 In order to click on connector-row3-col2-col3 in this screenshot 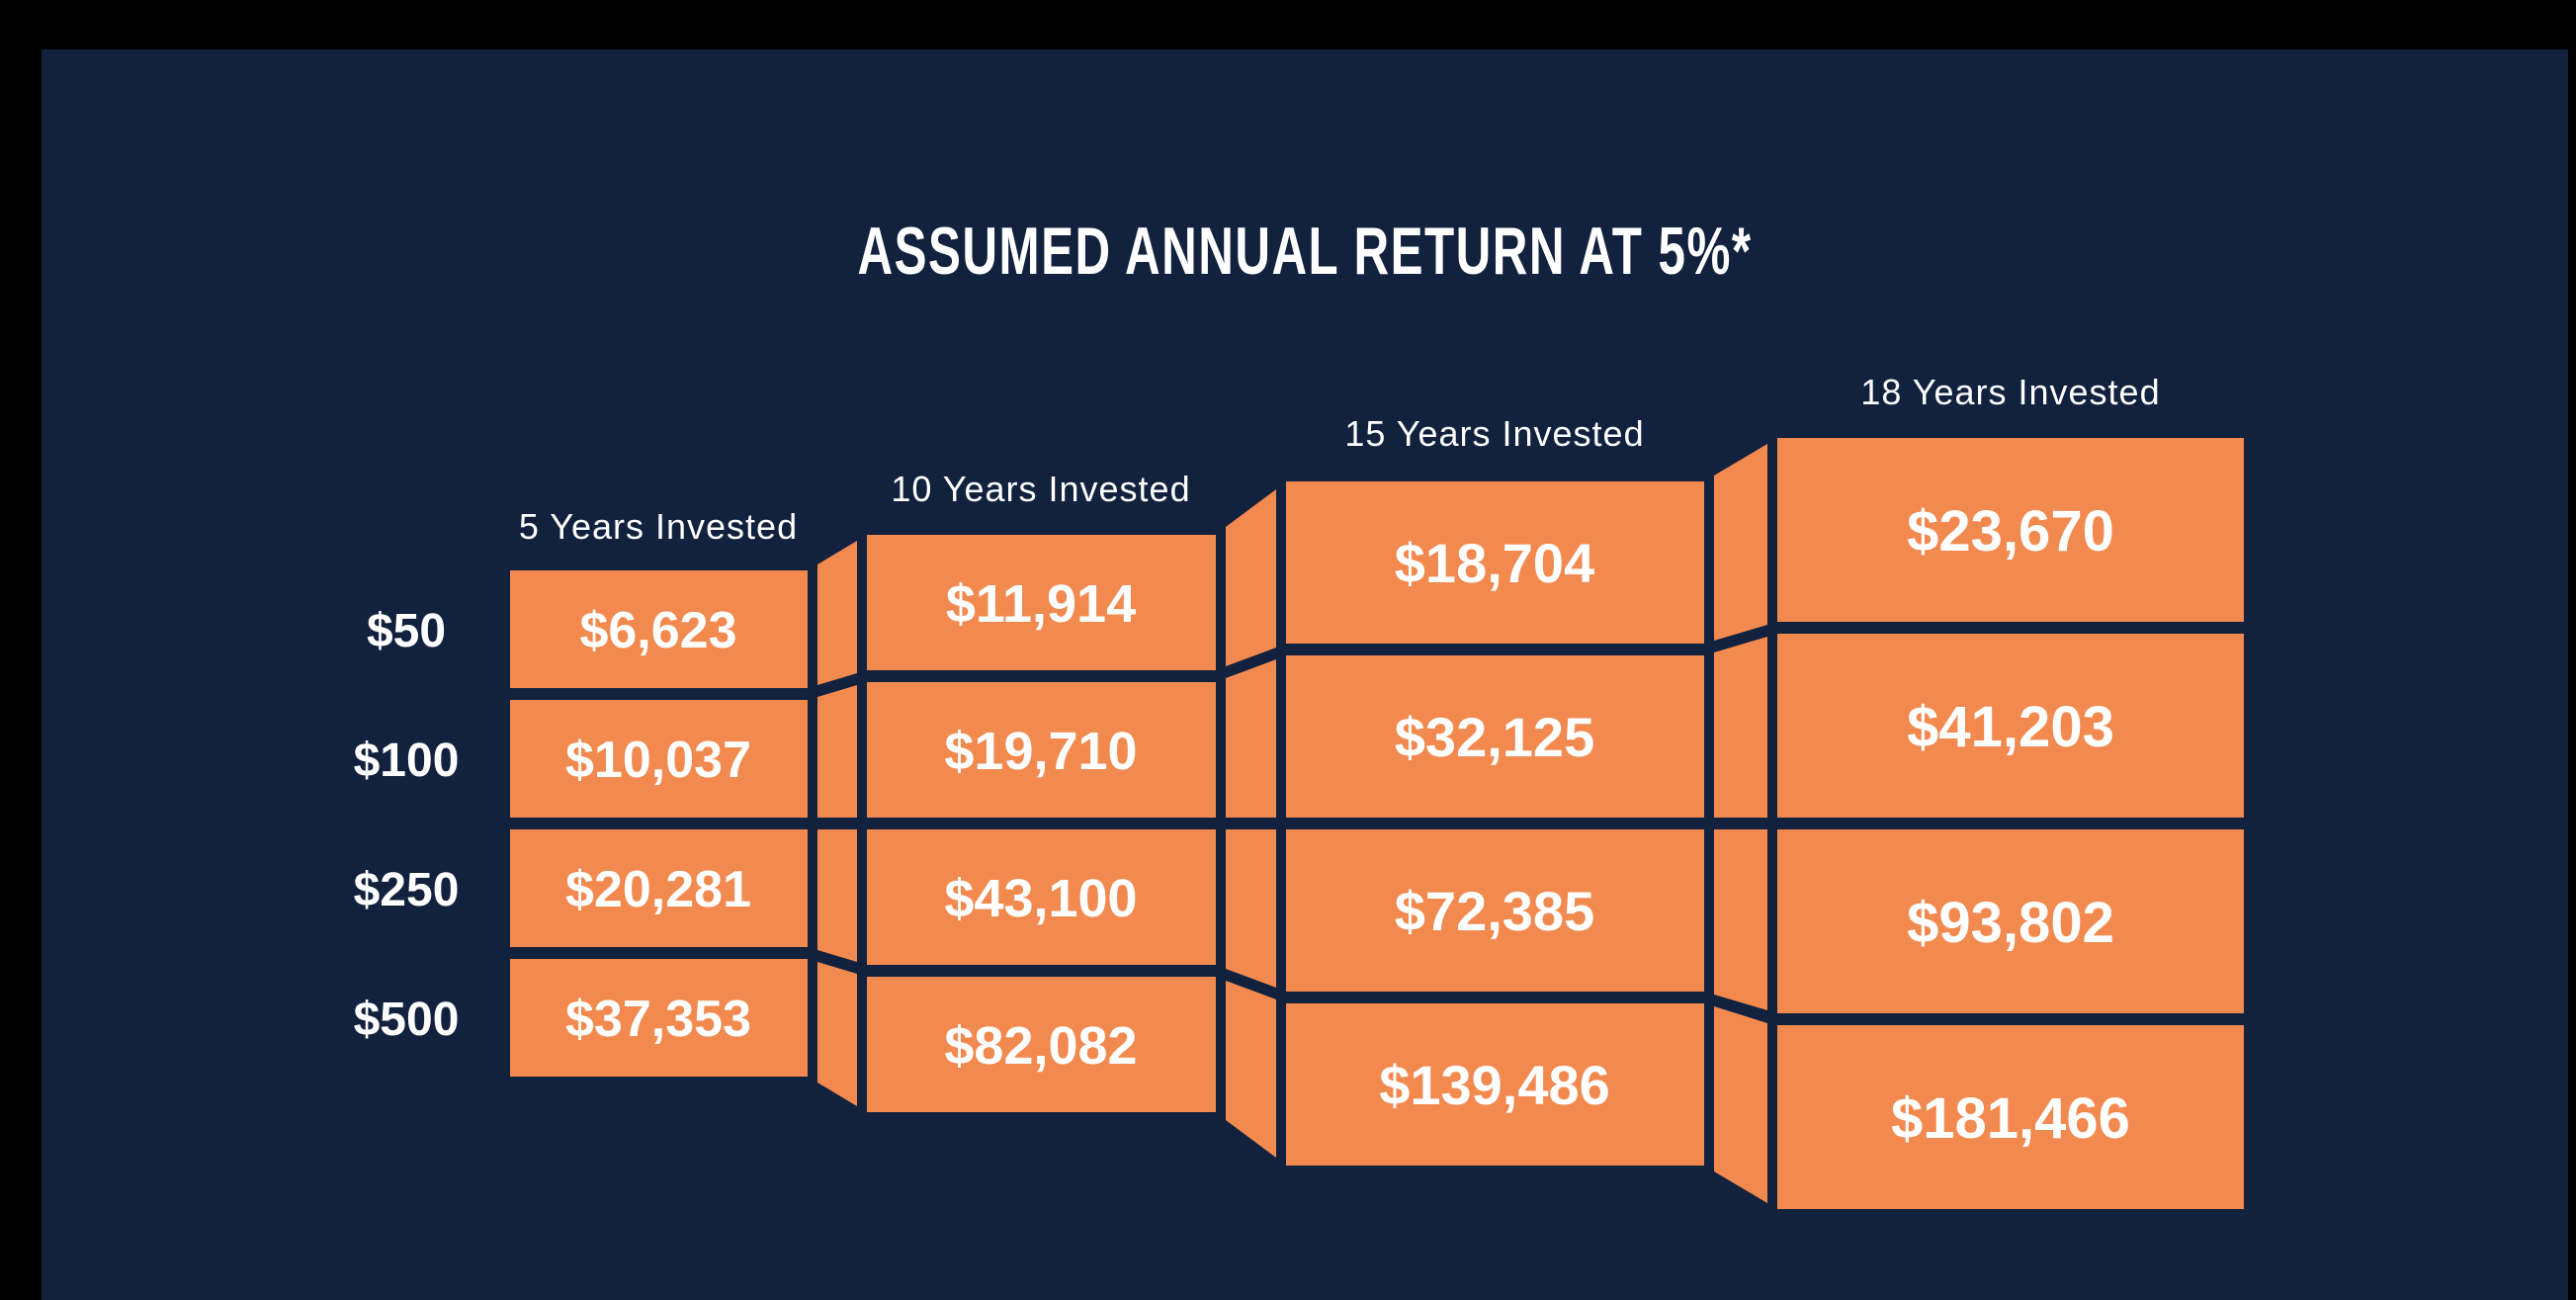, I will do `click(1251, 908)`.